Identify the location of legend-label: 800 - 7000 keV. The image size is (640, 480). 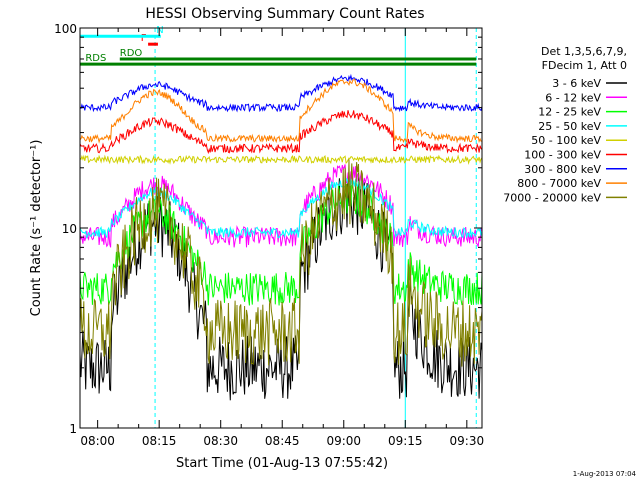
(559, 183).